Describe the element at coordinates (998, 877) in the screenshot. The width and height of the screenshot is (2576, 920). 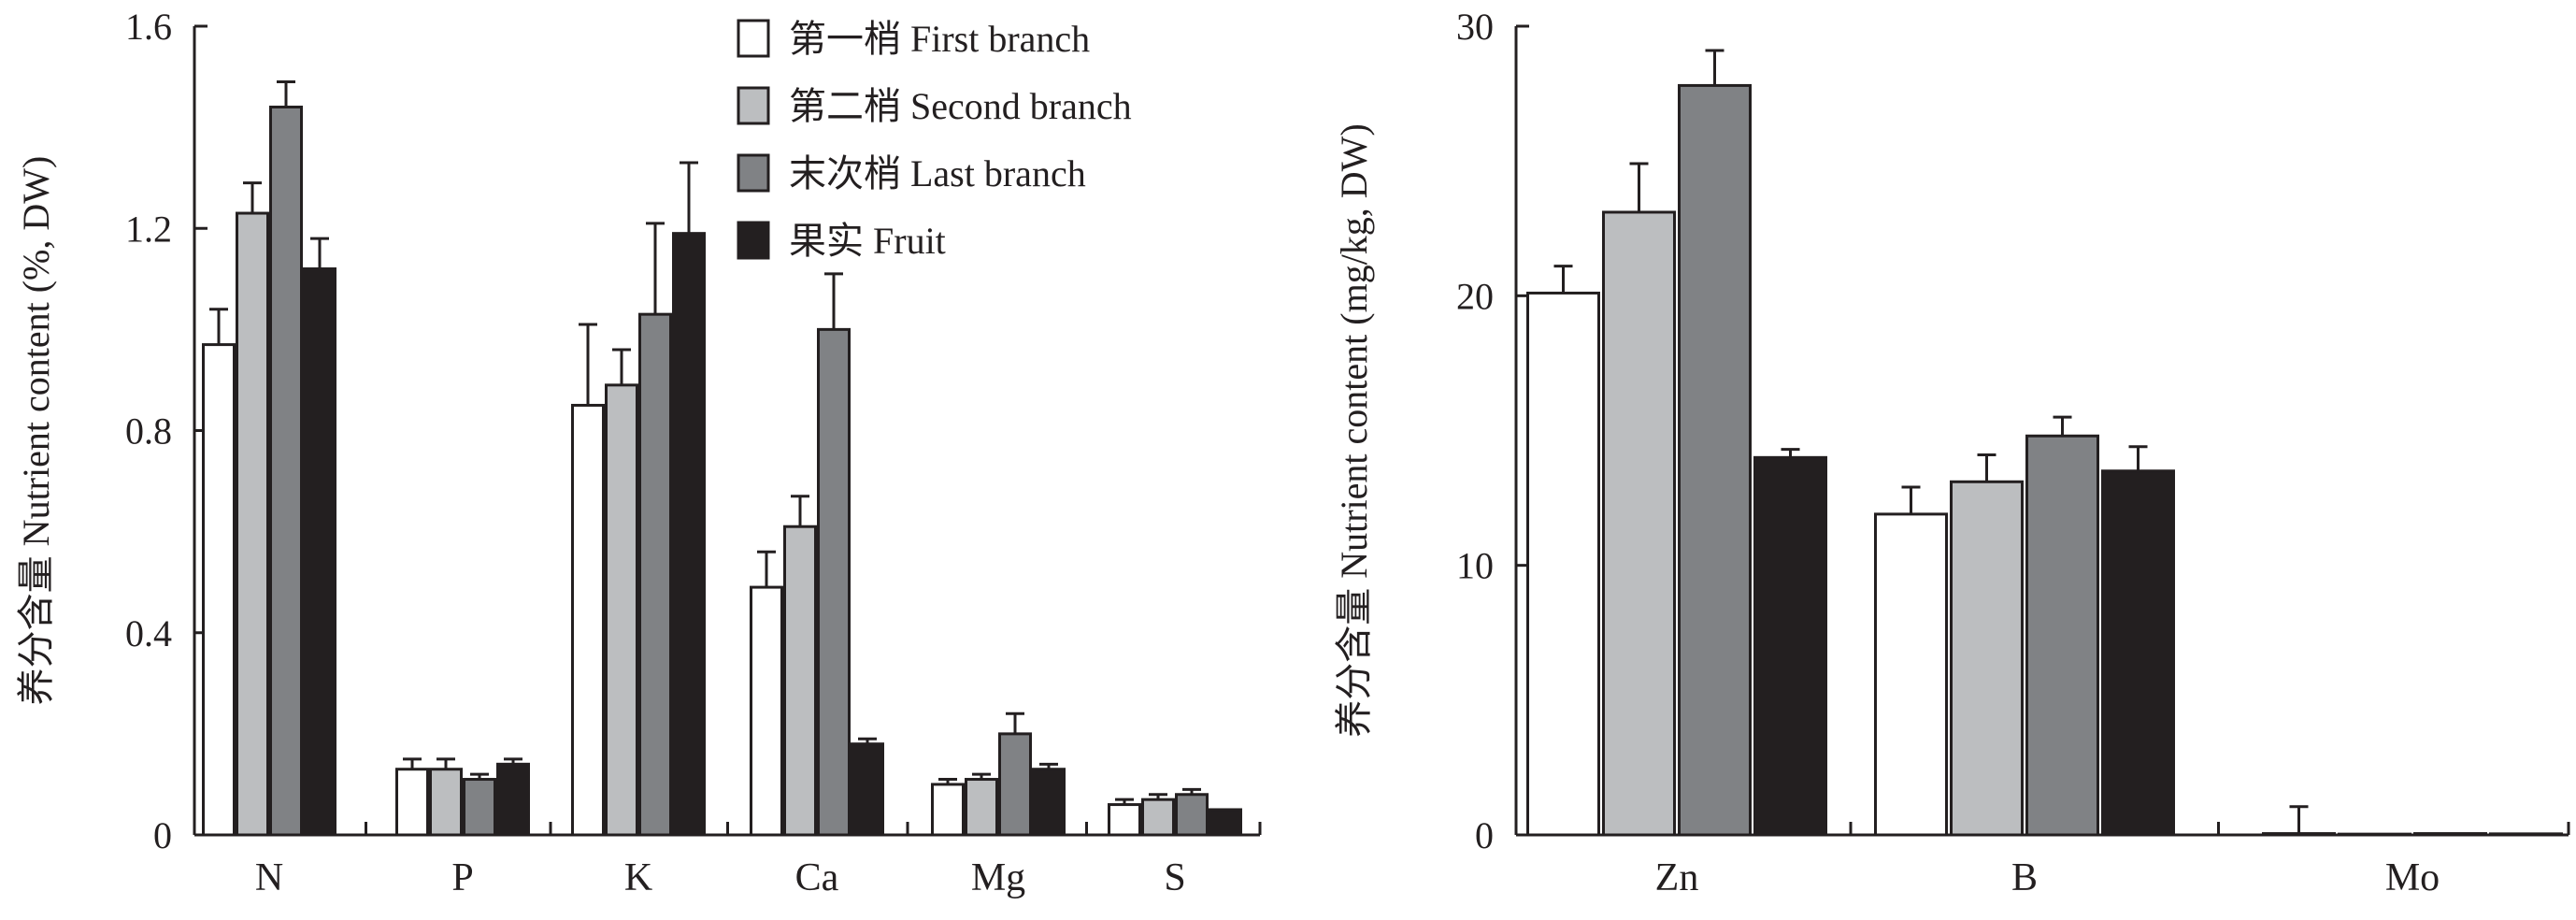
I see `left-x-category-label: Mg` at that location.